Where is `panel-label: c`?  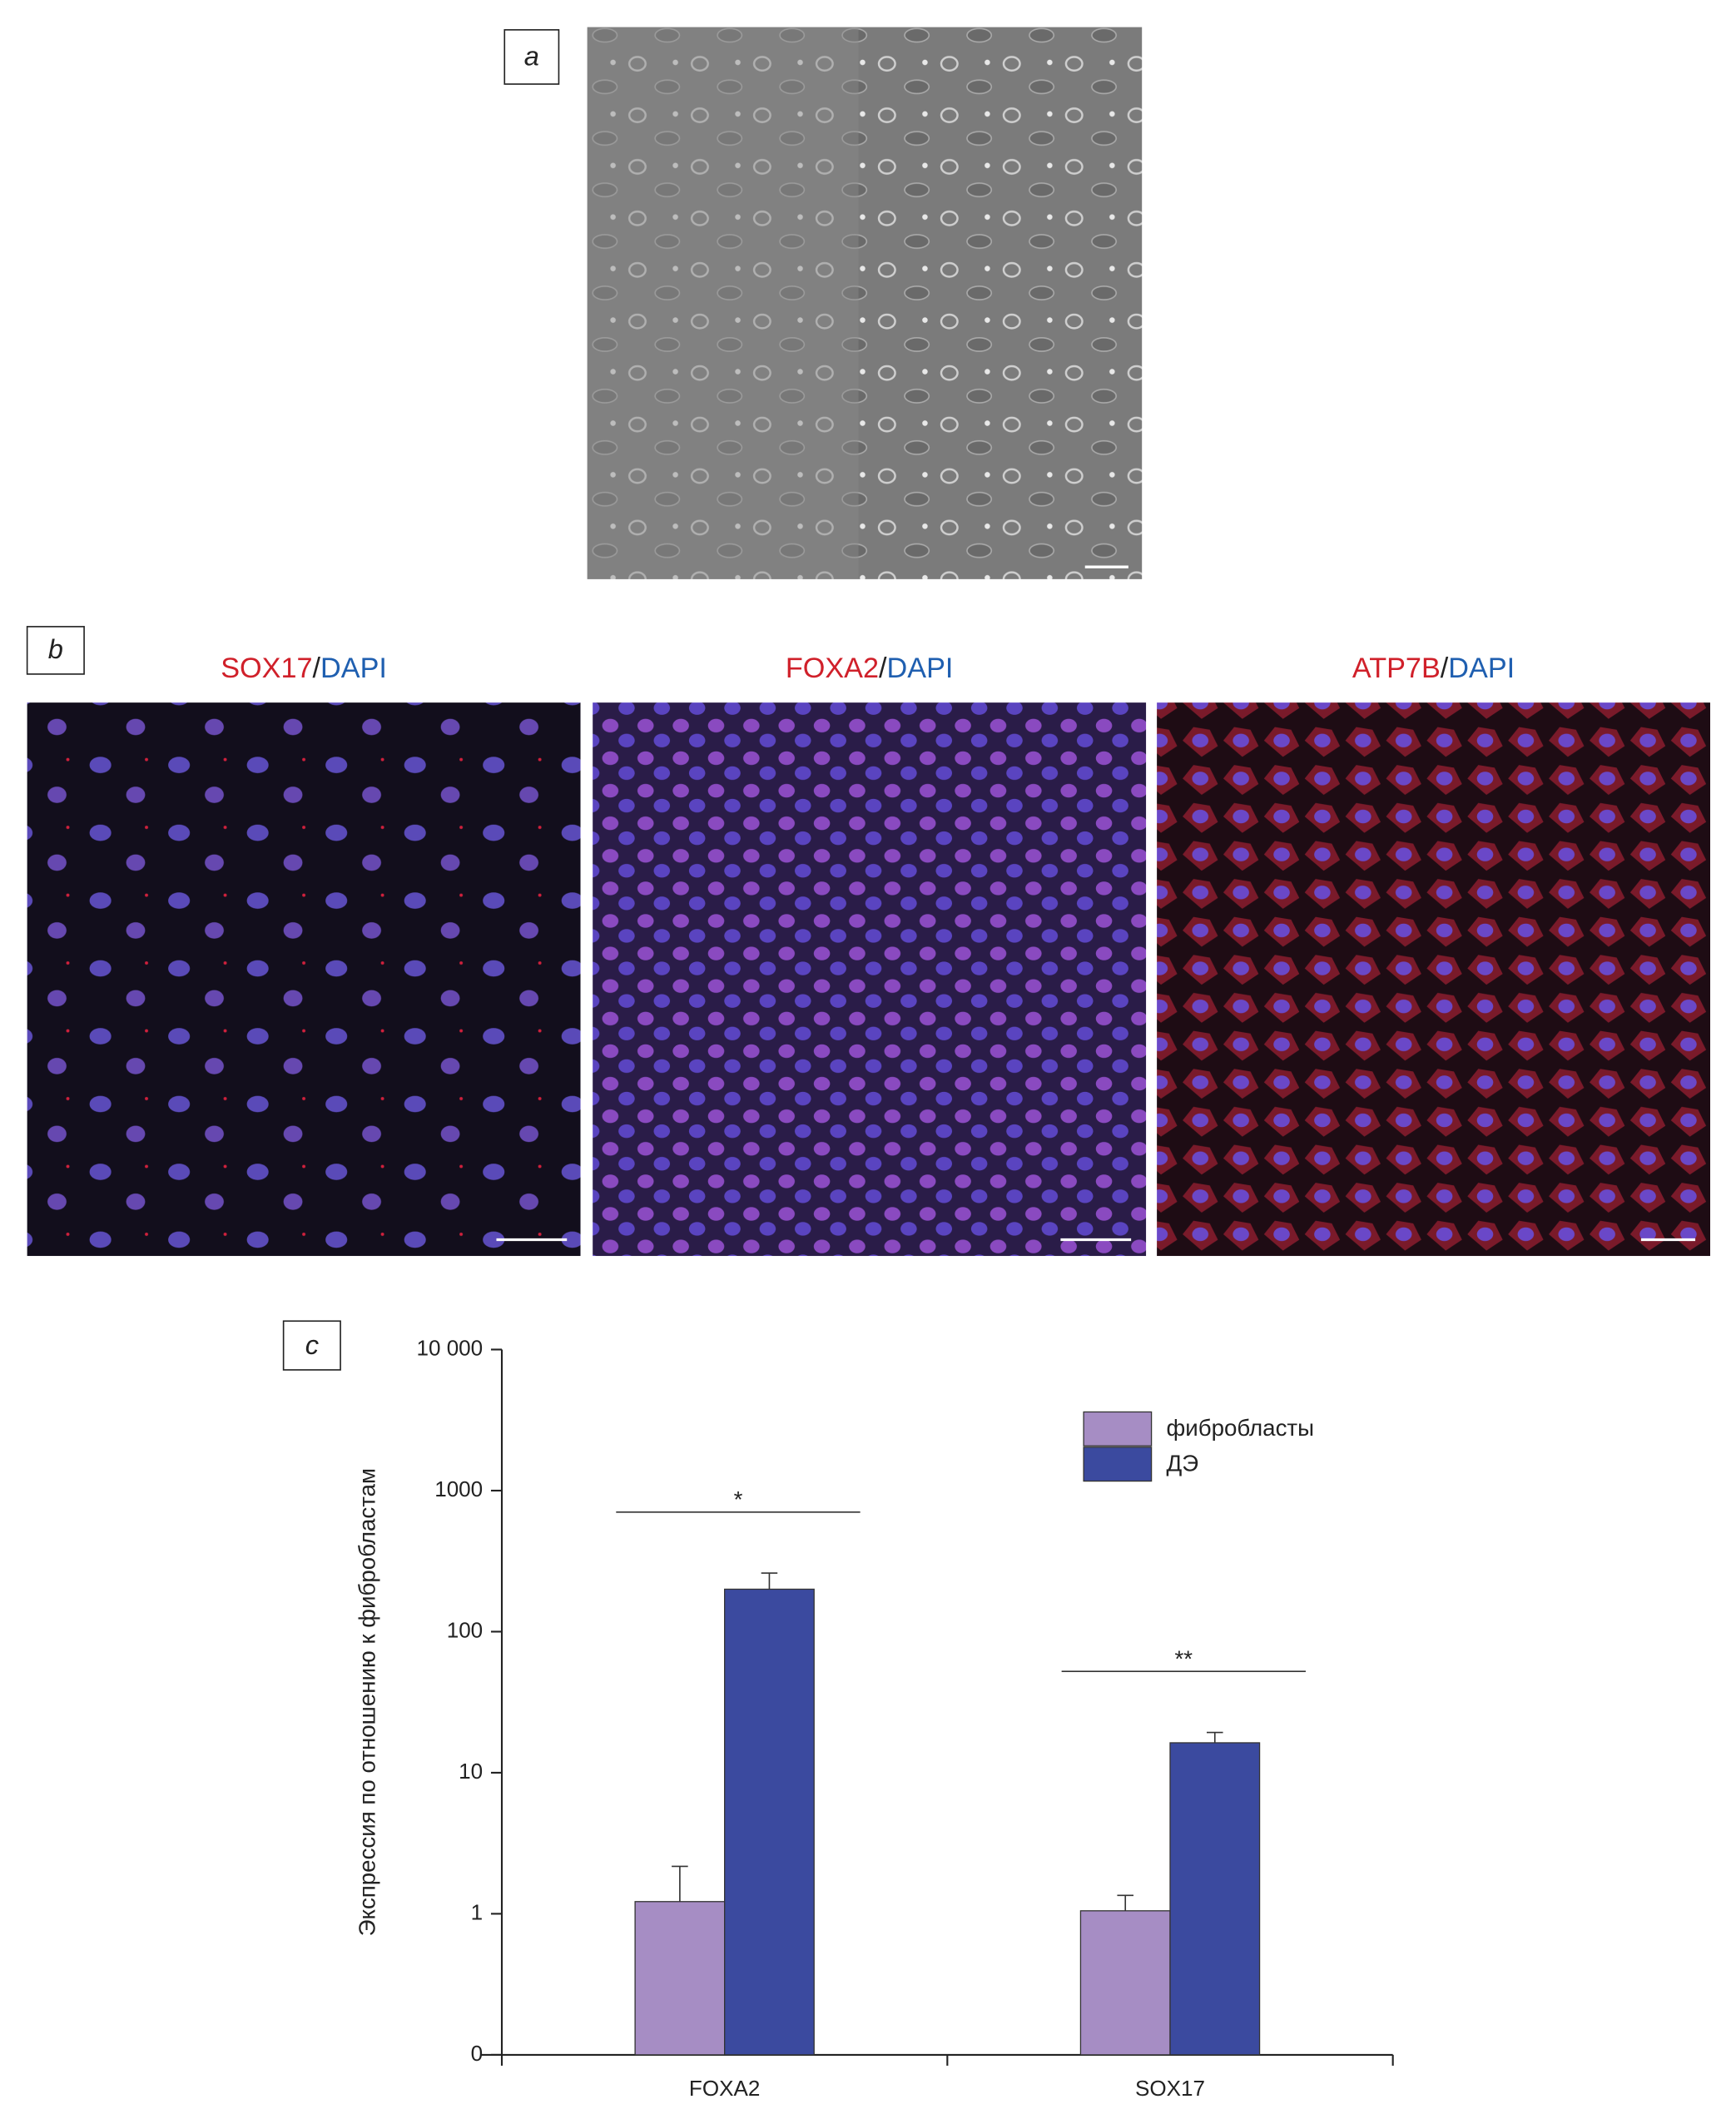
panel-label: c is located at coordinates (312, 1344).